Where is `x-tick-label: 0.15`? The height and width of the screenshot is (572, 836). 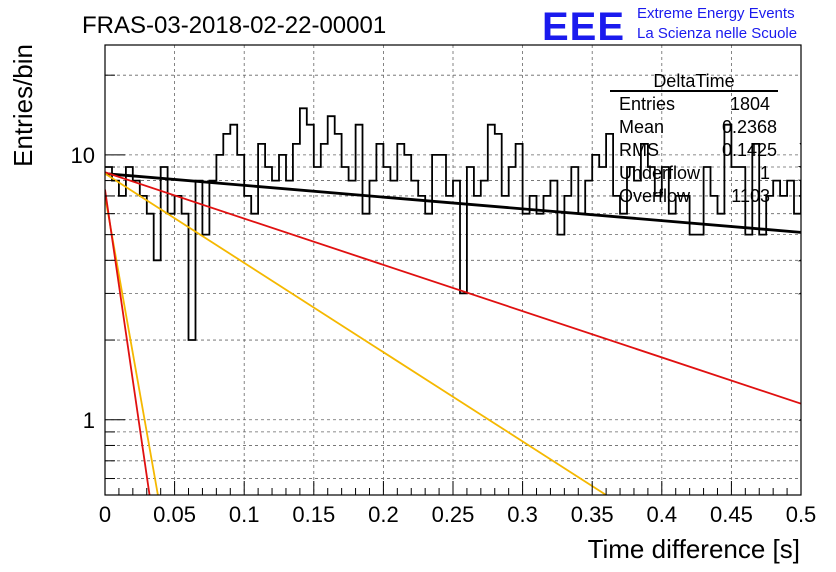
x-tick-label: 0.15 is located at coordinates (313, 514).